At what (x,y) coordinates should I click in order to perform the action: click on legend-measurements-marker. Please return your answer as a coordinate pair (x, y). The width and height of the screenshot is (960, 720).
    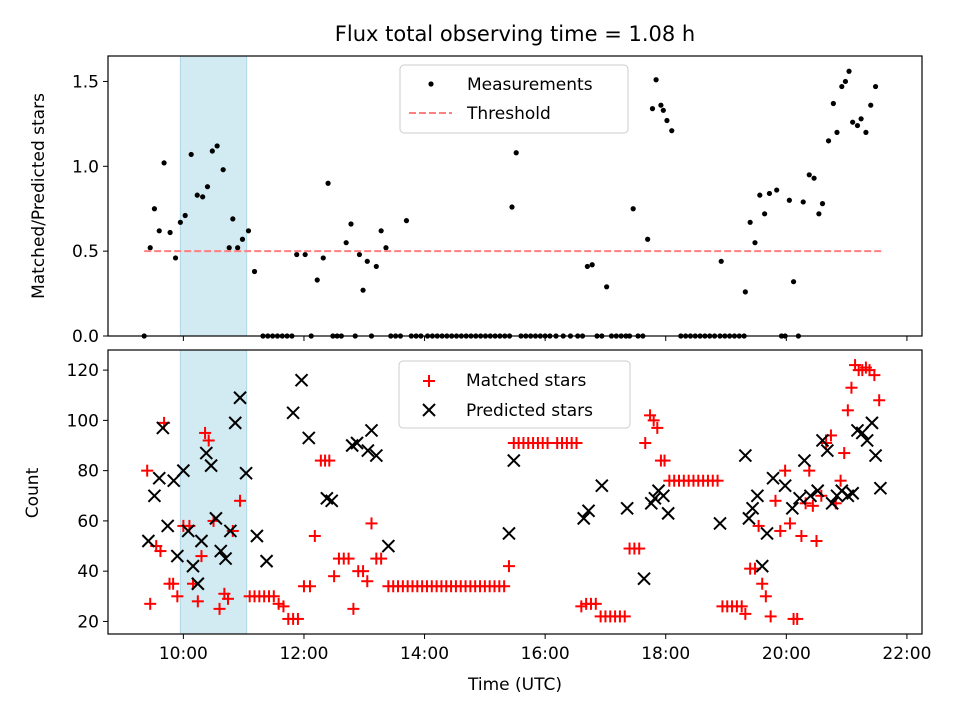
    Looking at the image, I should click on (431, 84).